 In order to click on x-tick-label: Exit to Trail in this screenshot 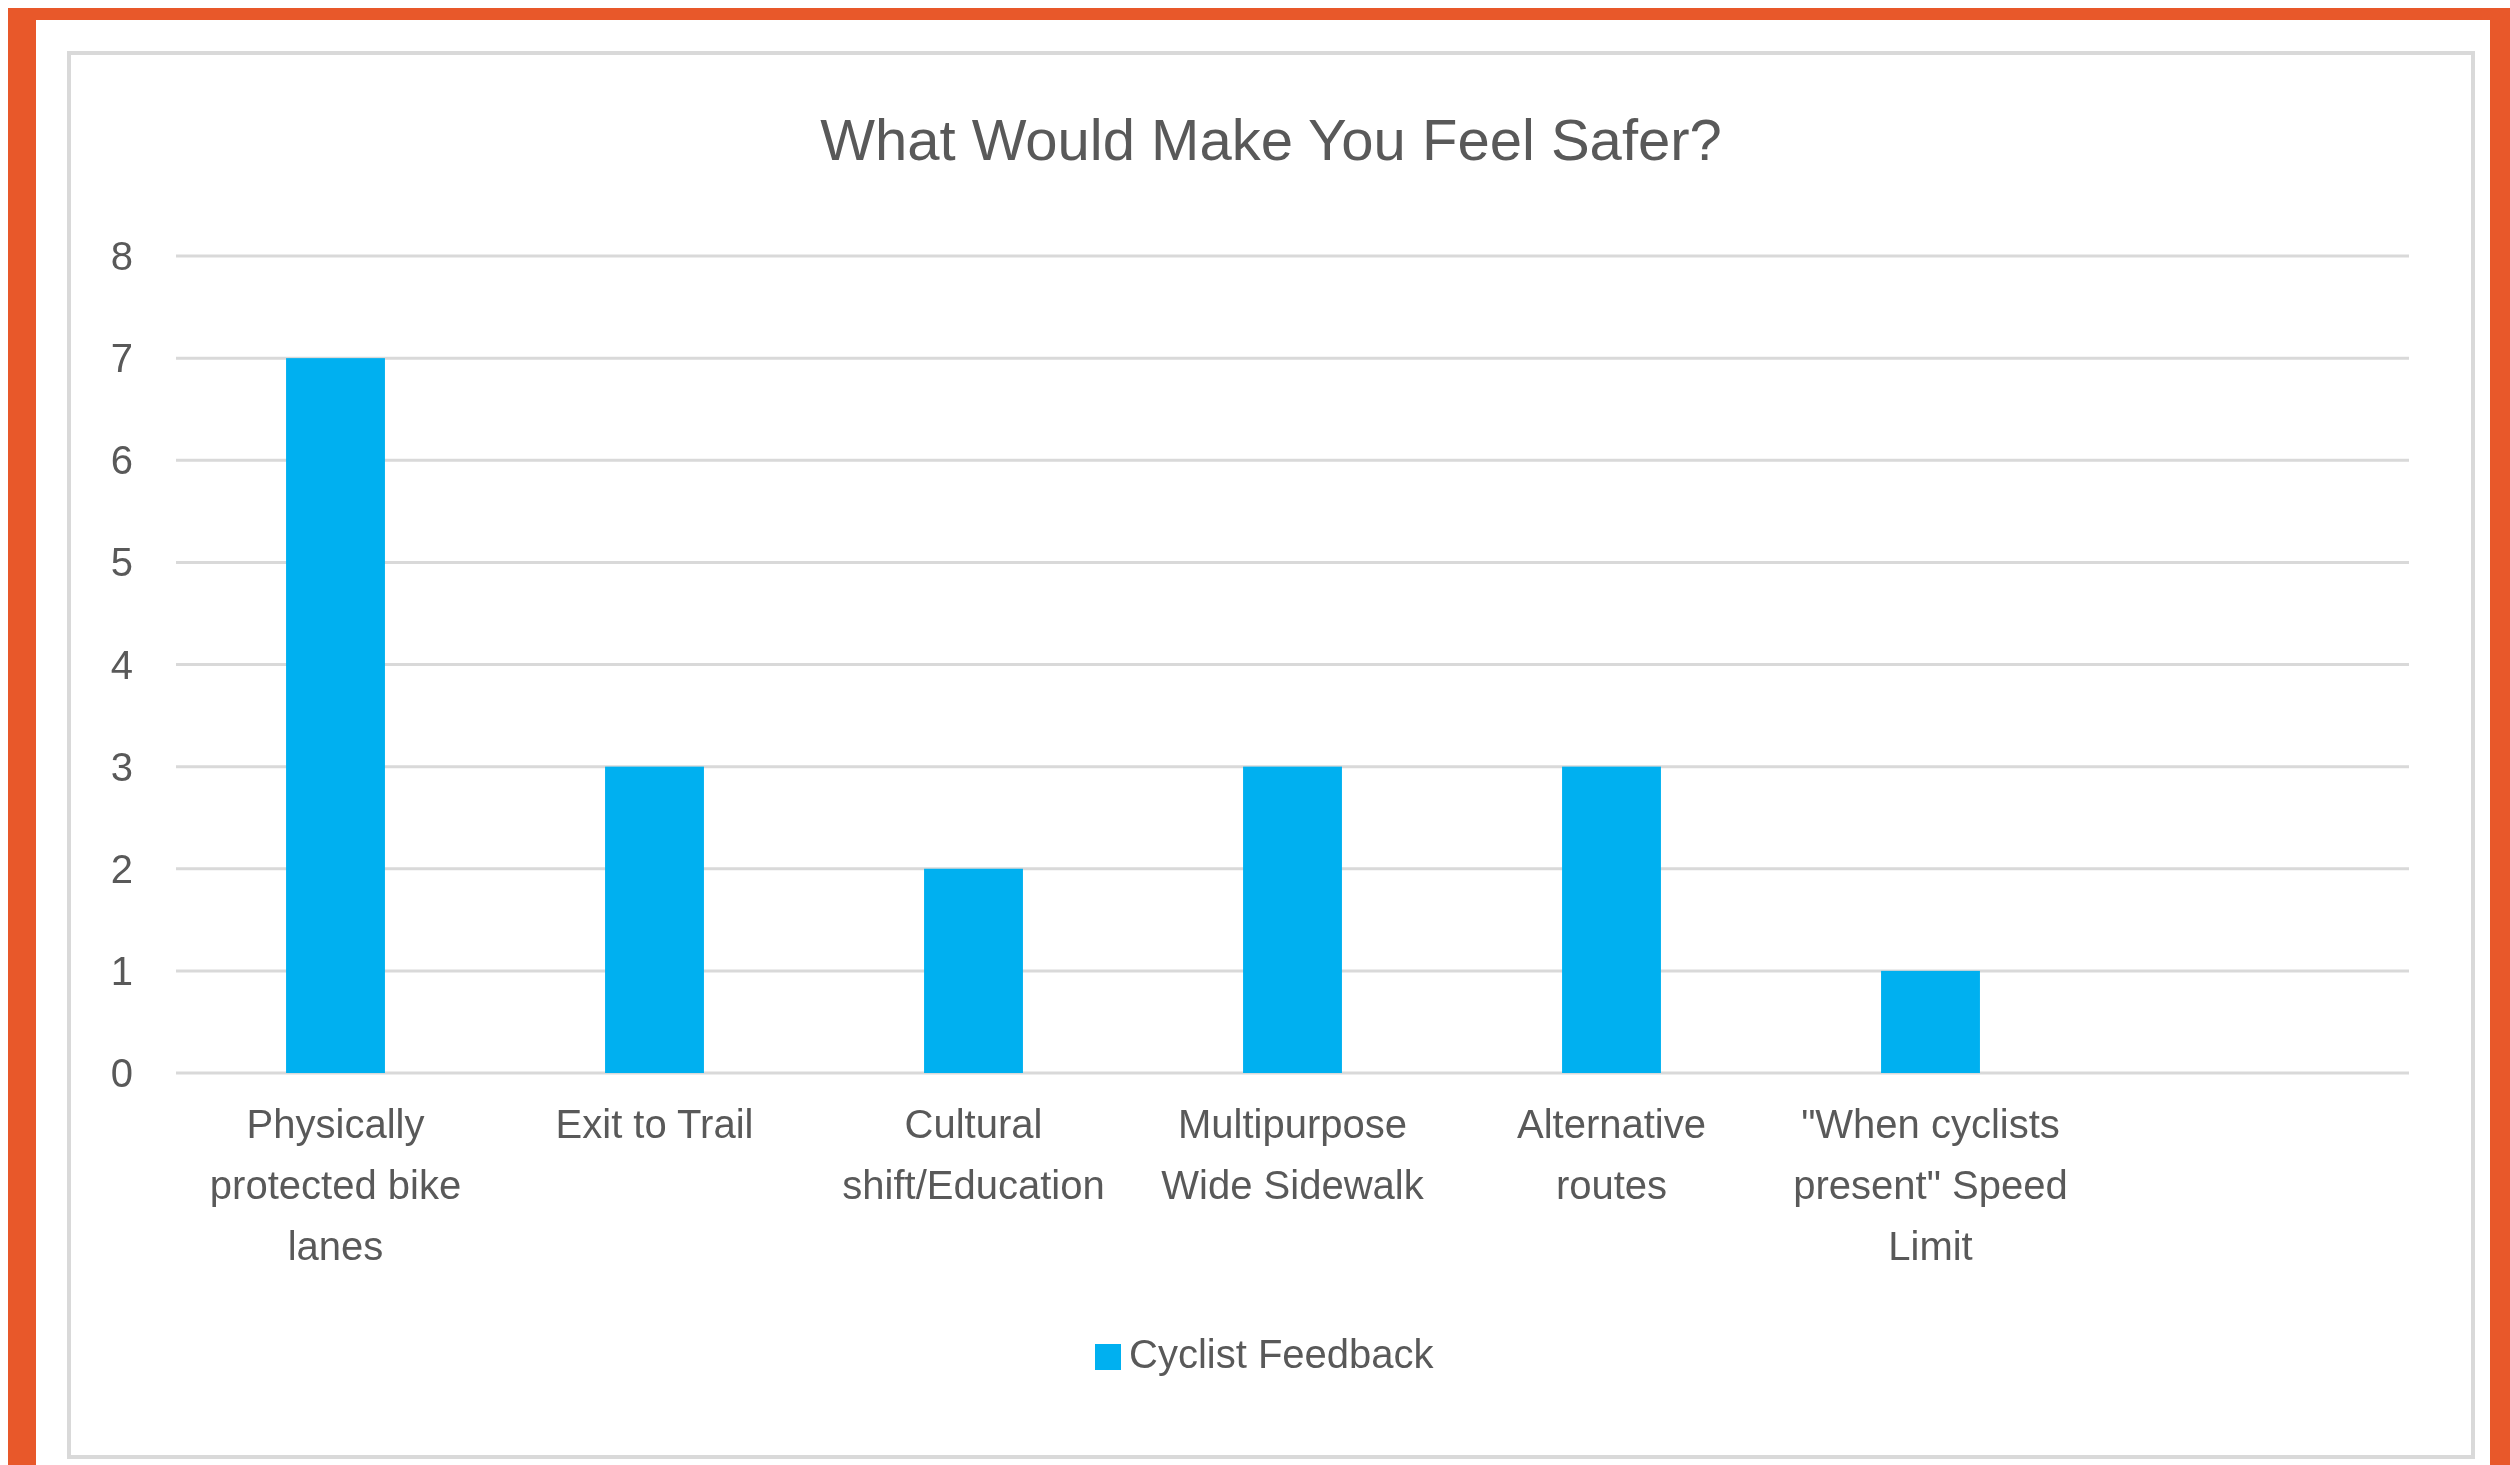, I will do `click(654, 1124)`.